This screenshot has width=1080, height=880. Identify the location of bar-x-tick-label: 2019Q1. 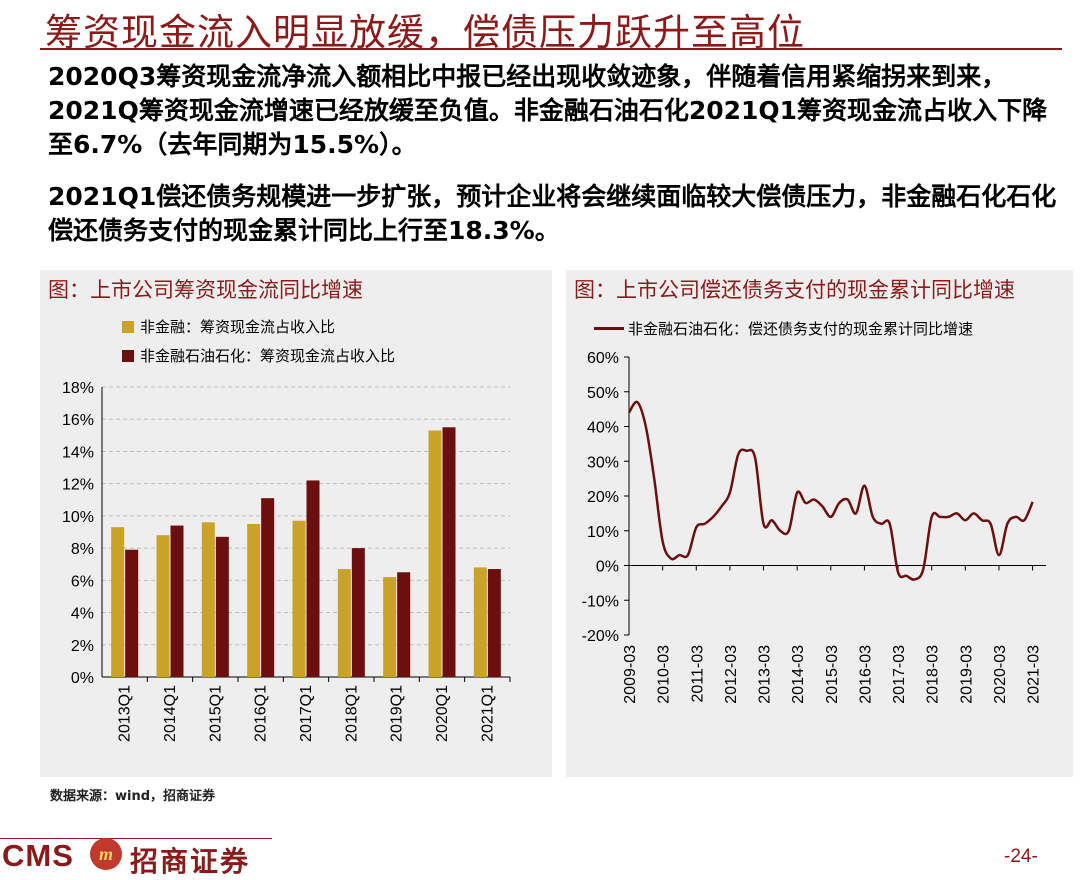
(397, 713).